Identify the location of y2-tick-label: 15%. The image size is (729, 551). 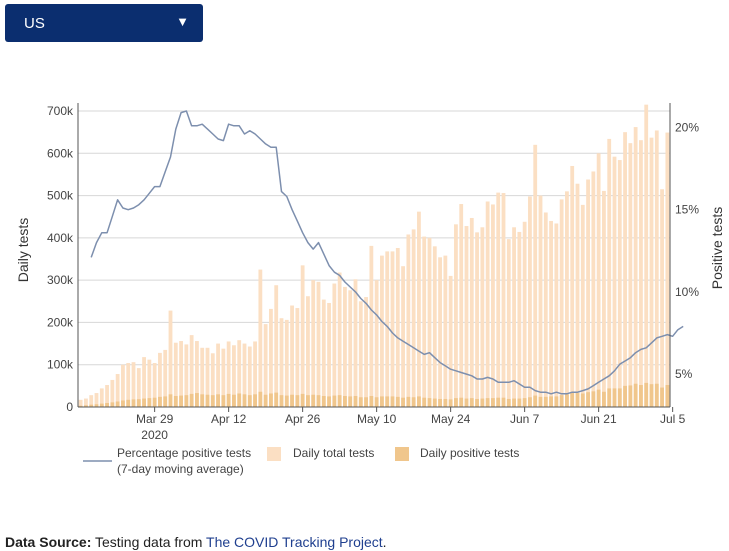
(687, 210).